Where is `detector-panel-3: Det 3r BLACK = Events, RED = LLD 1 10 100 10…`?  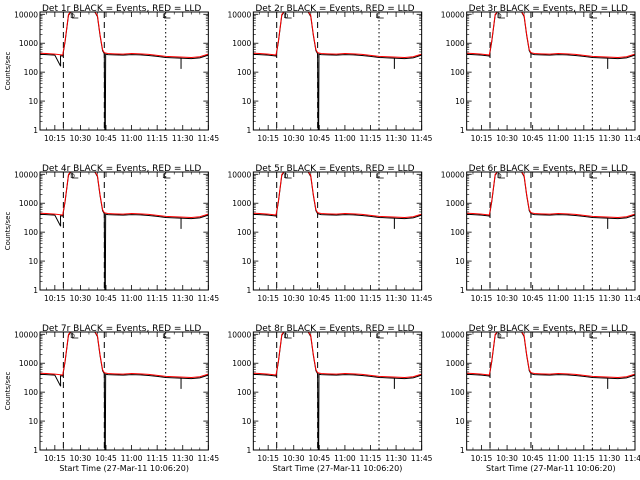
detector-panel-3: Det 3r BLACK = Events, RED = LLD 1 10 100 10… is located at coordinates (540, 73).